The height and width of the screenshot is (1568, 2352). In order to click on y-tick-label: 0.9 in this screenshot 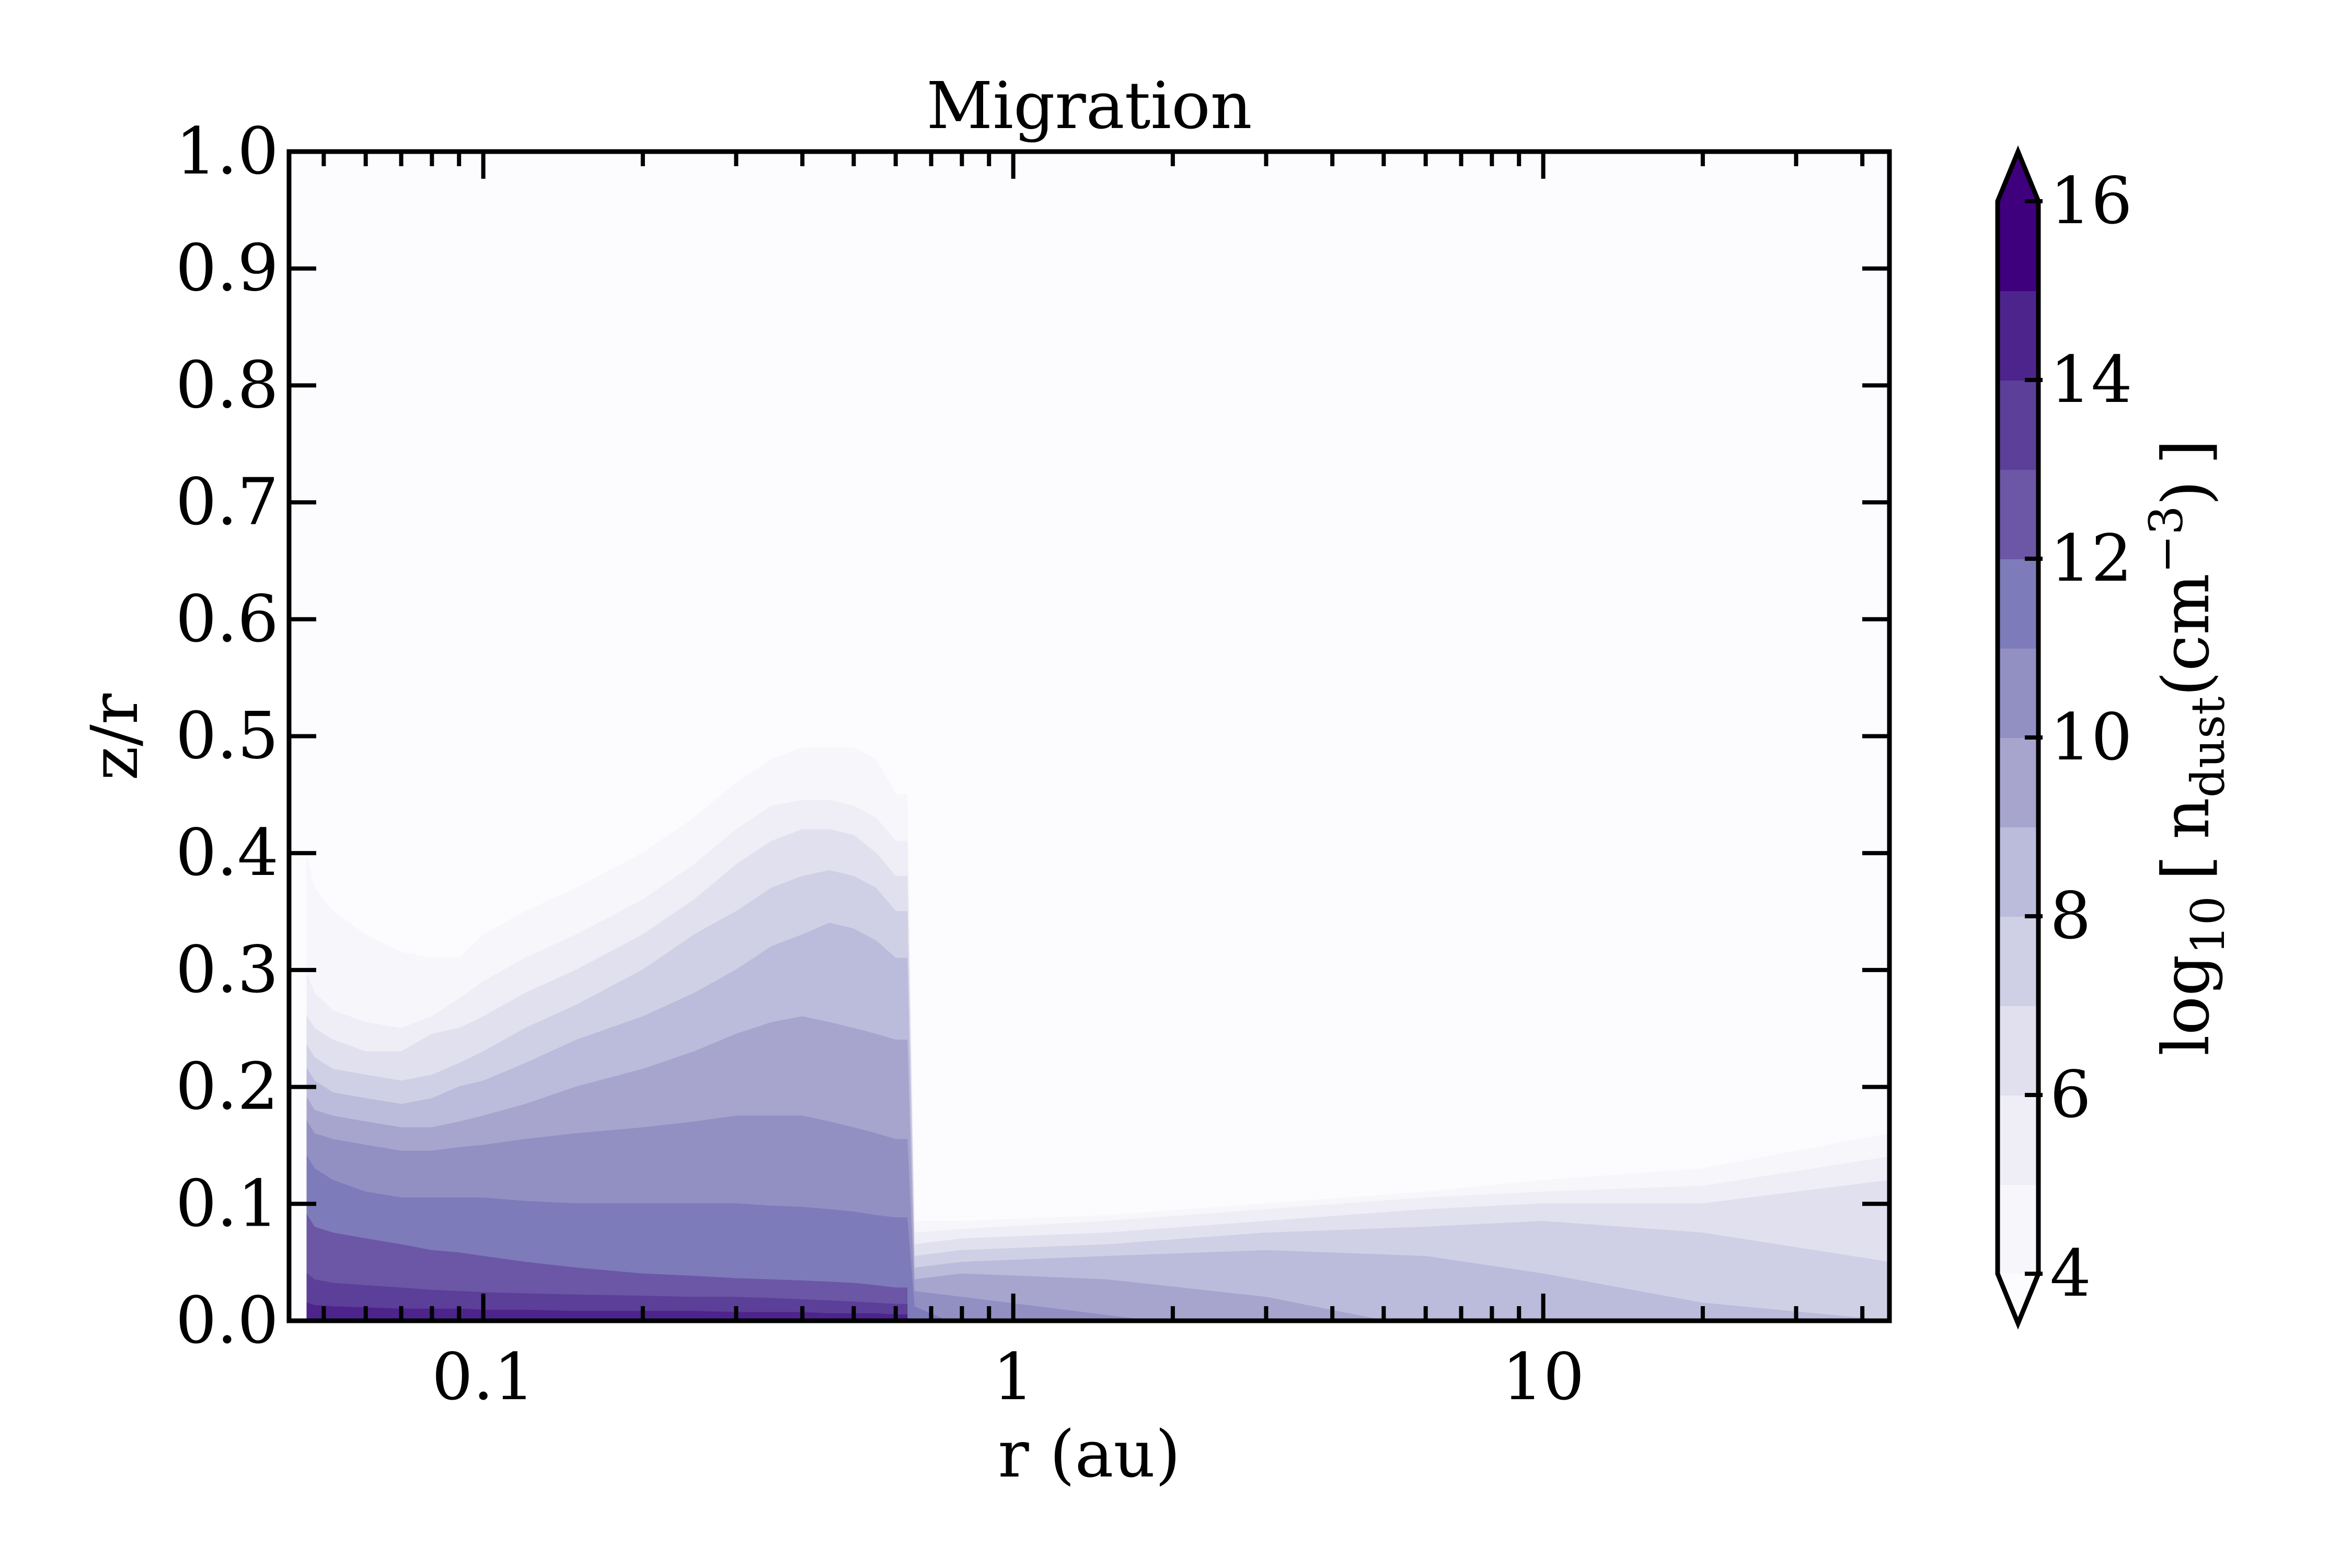, I will do `click(227, 268)`.